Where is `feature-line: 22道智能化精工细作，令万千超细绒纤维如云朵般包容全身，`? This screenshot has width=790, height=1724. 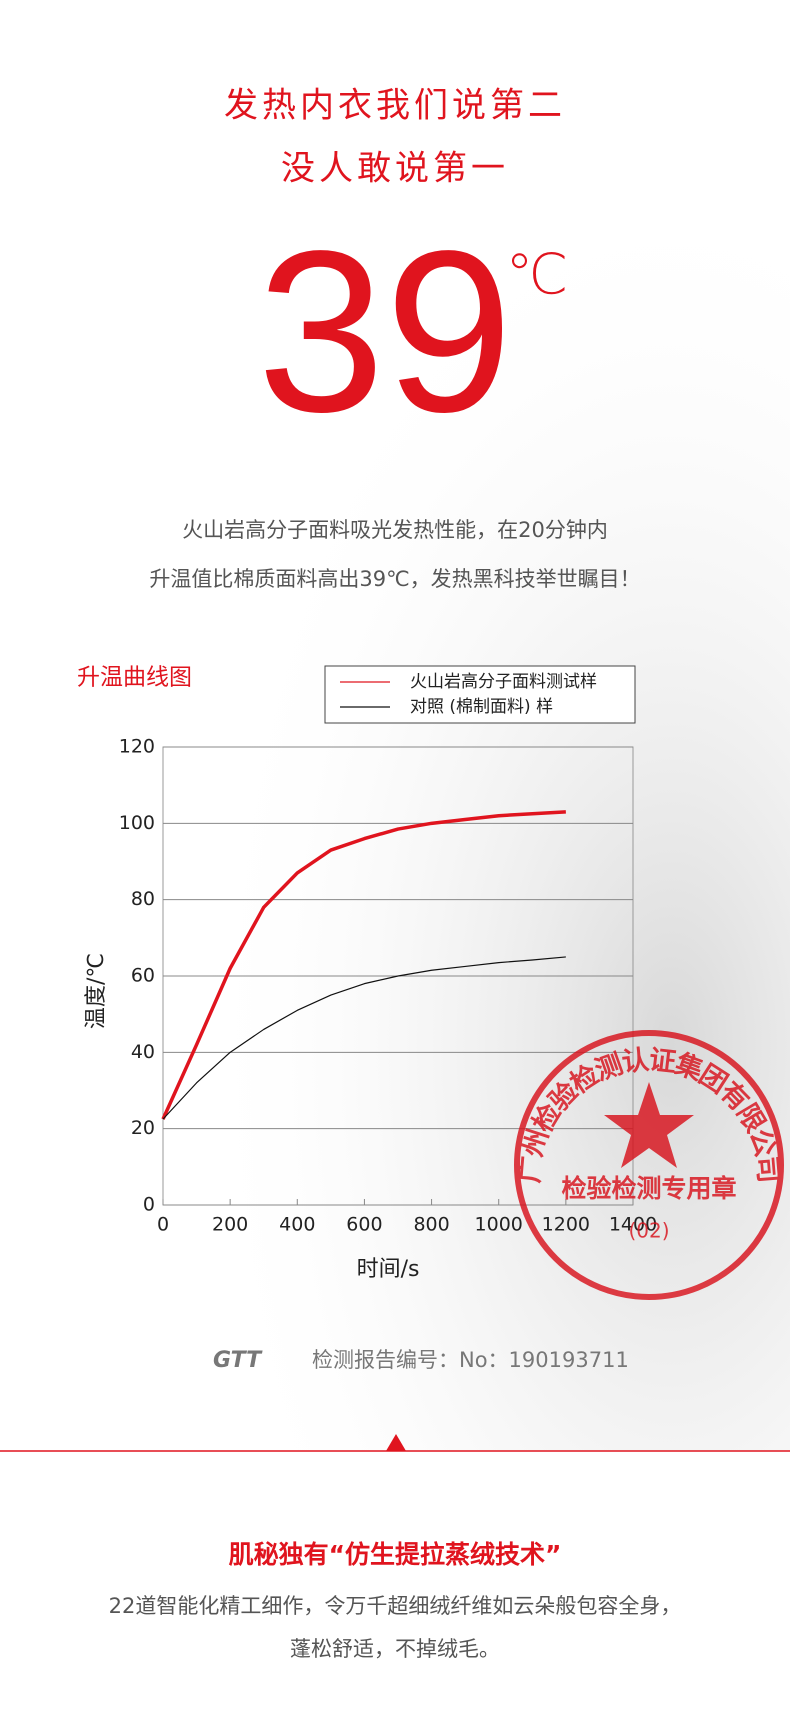
feature-line: 22道智能化精工细作，令万千超细绒纤维如云朵般包容全身， is located at coordinates (395, 1606).